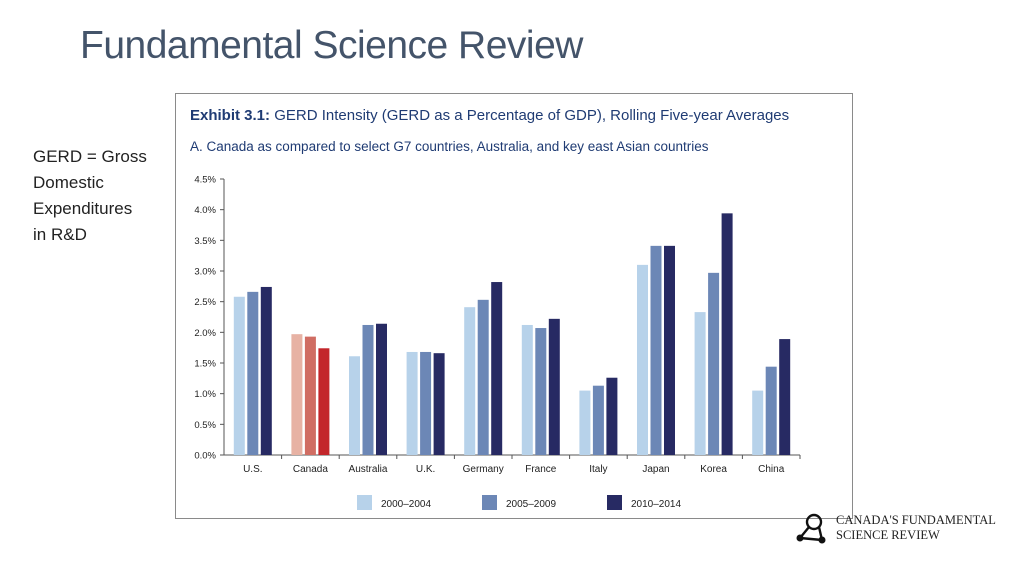 This screenshot has height=576, width=1024. What do you see at coordinates (598, 469) in the screenshot?
I see `x-tick-label: Italy` at bounding box center [598, 469].